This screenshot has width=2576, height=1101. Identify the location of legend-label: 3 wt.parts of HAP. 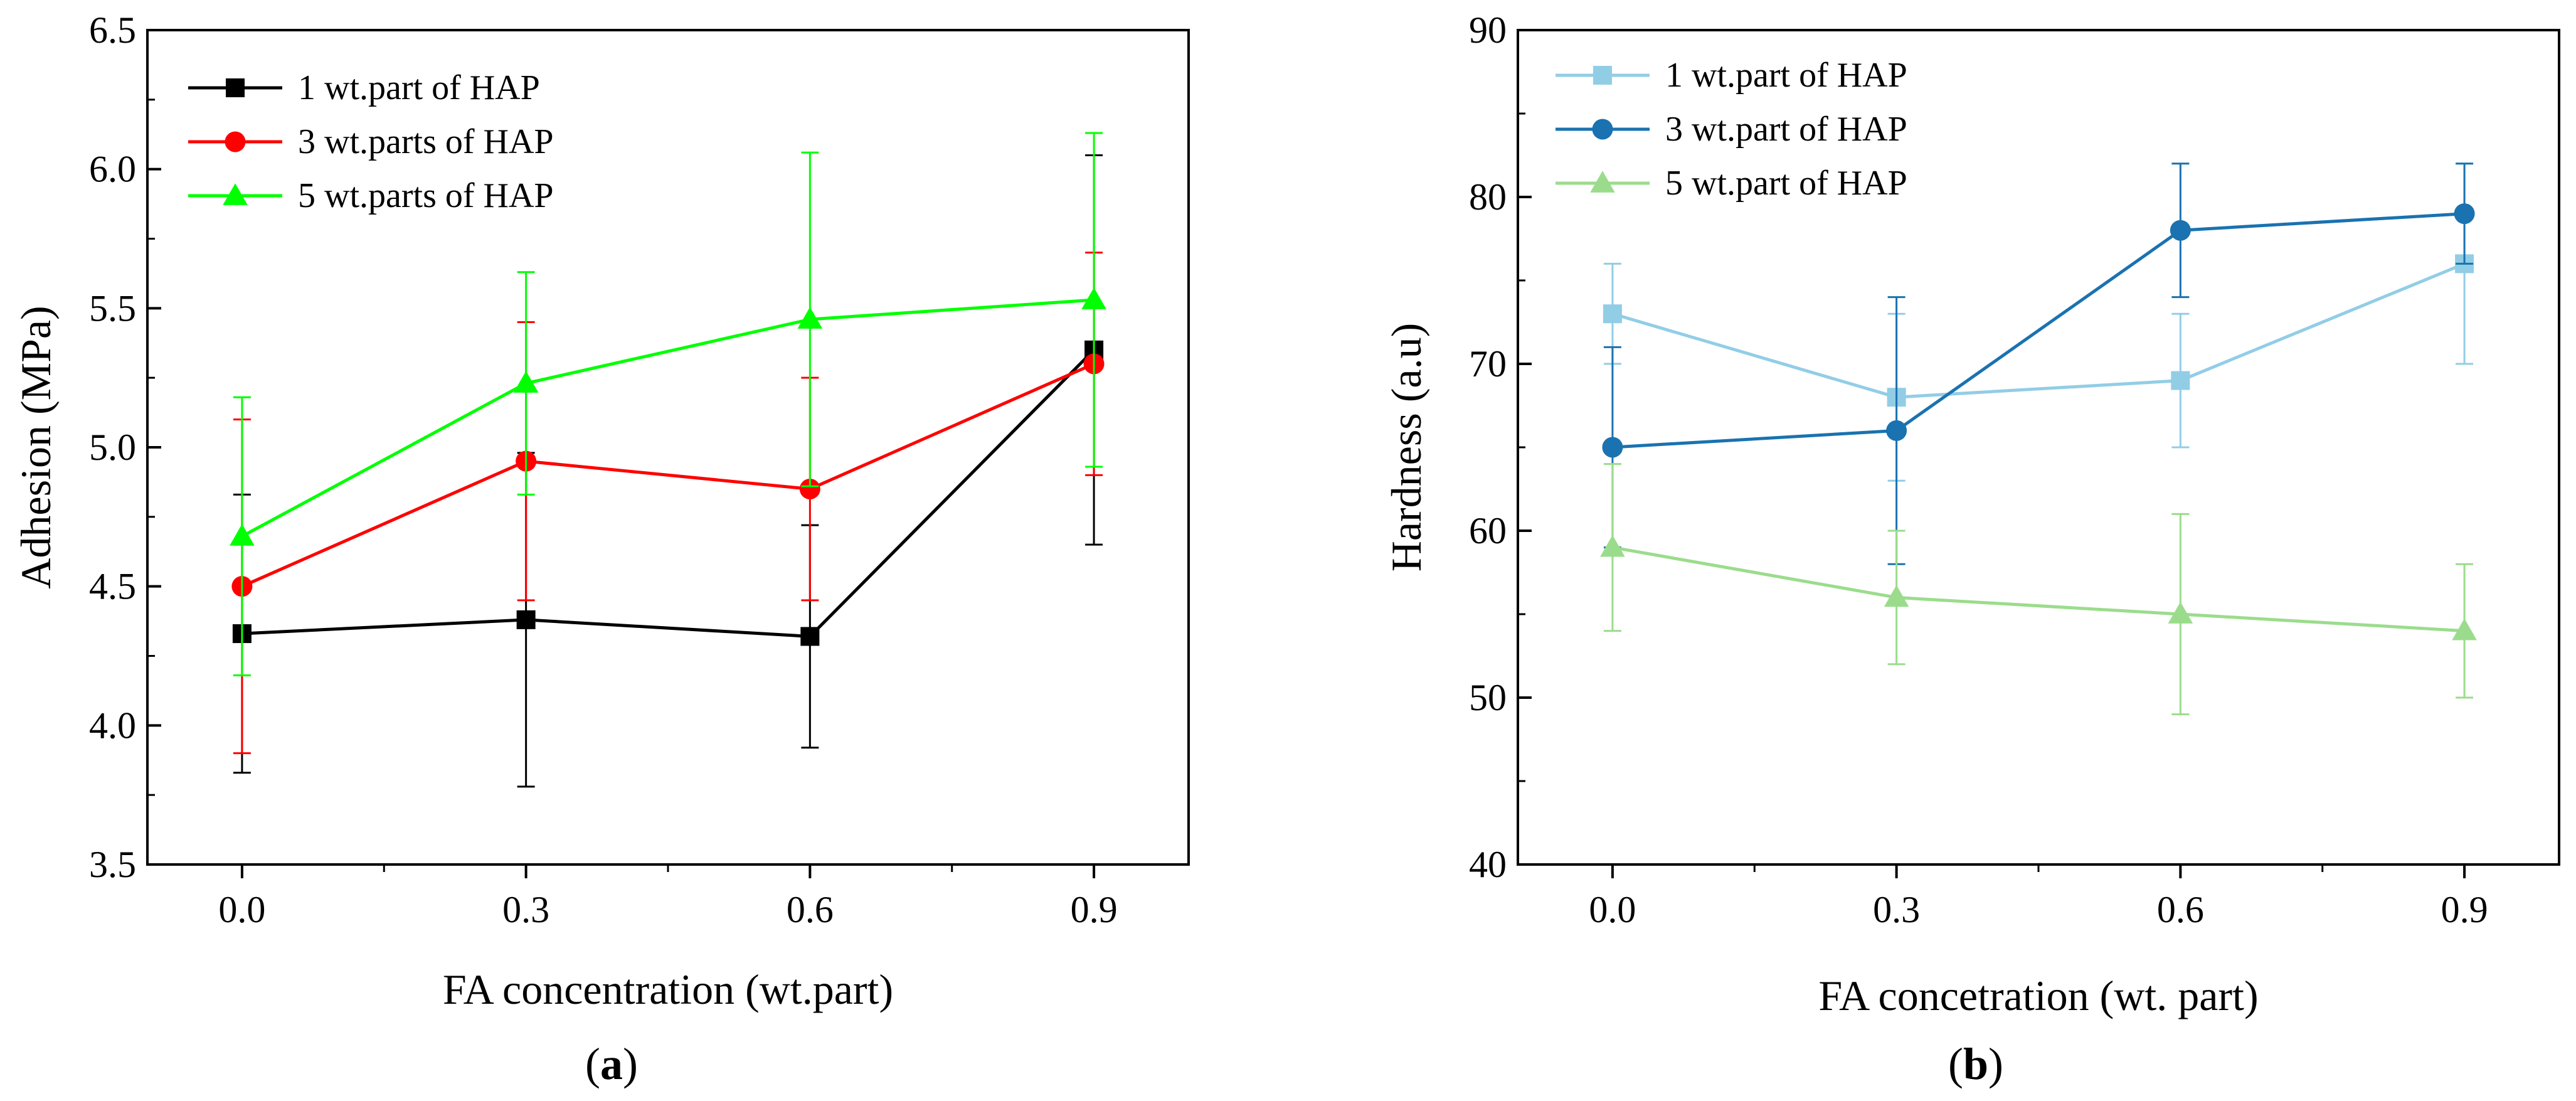
(426, 141).